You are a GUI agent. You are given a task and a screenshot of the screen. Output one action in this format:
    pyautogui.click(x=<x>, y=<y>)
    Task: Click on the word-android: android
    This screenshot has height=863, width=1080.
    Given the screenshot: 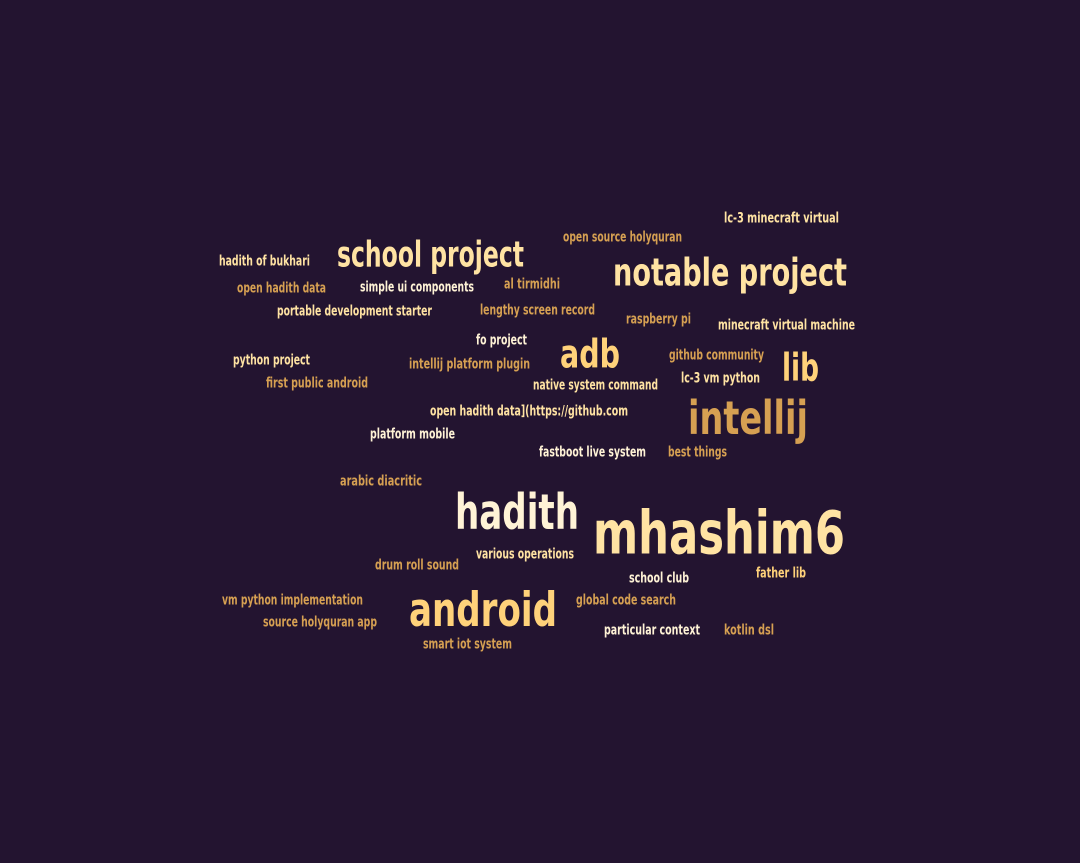 What is the action you would take?
    pyautogui.click(x=483, y=610)
    